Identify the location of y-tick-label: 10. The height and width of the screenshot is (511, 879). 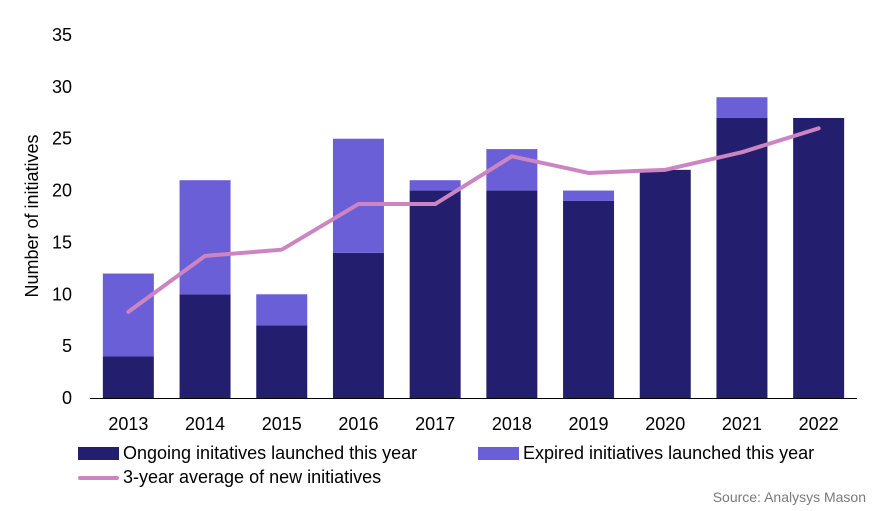
(62, 294).